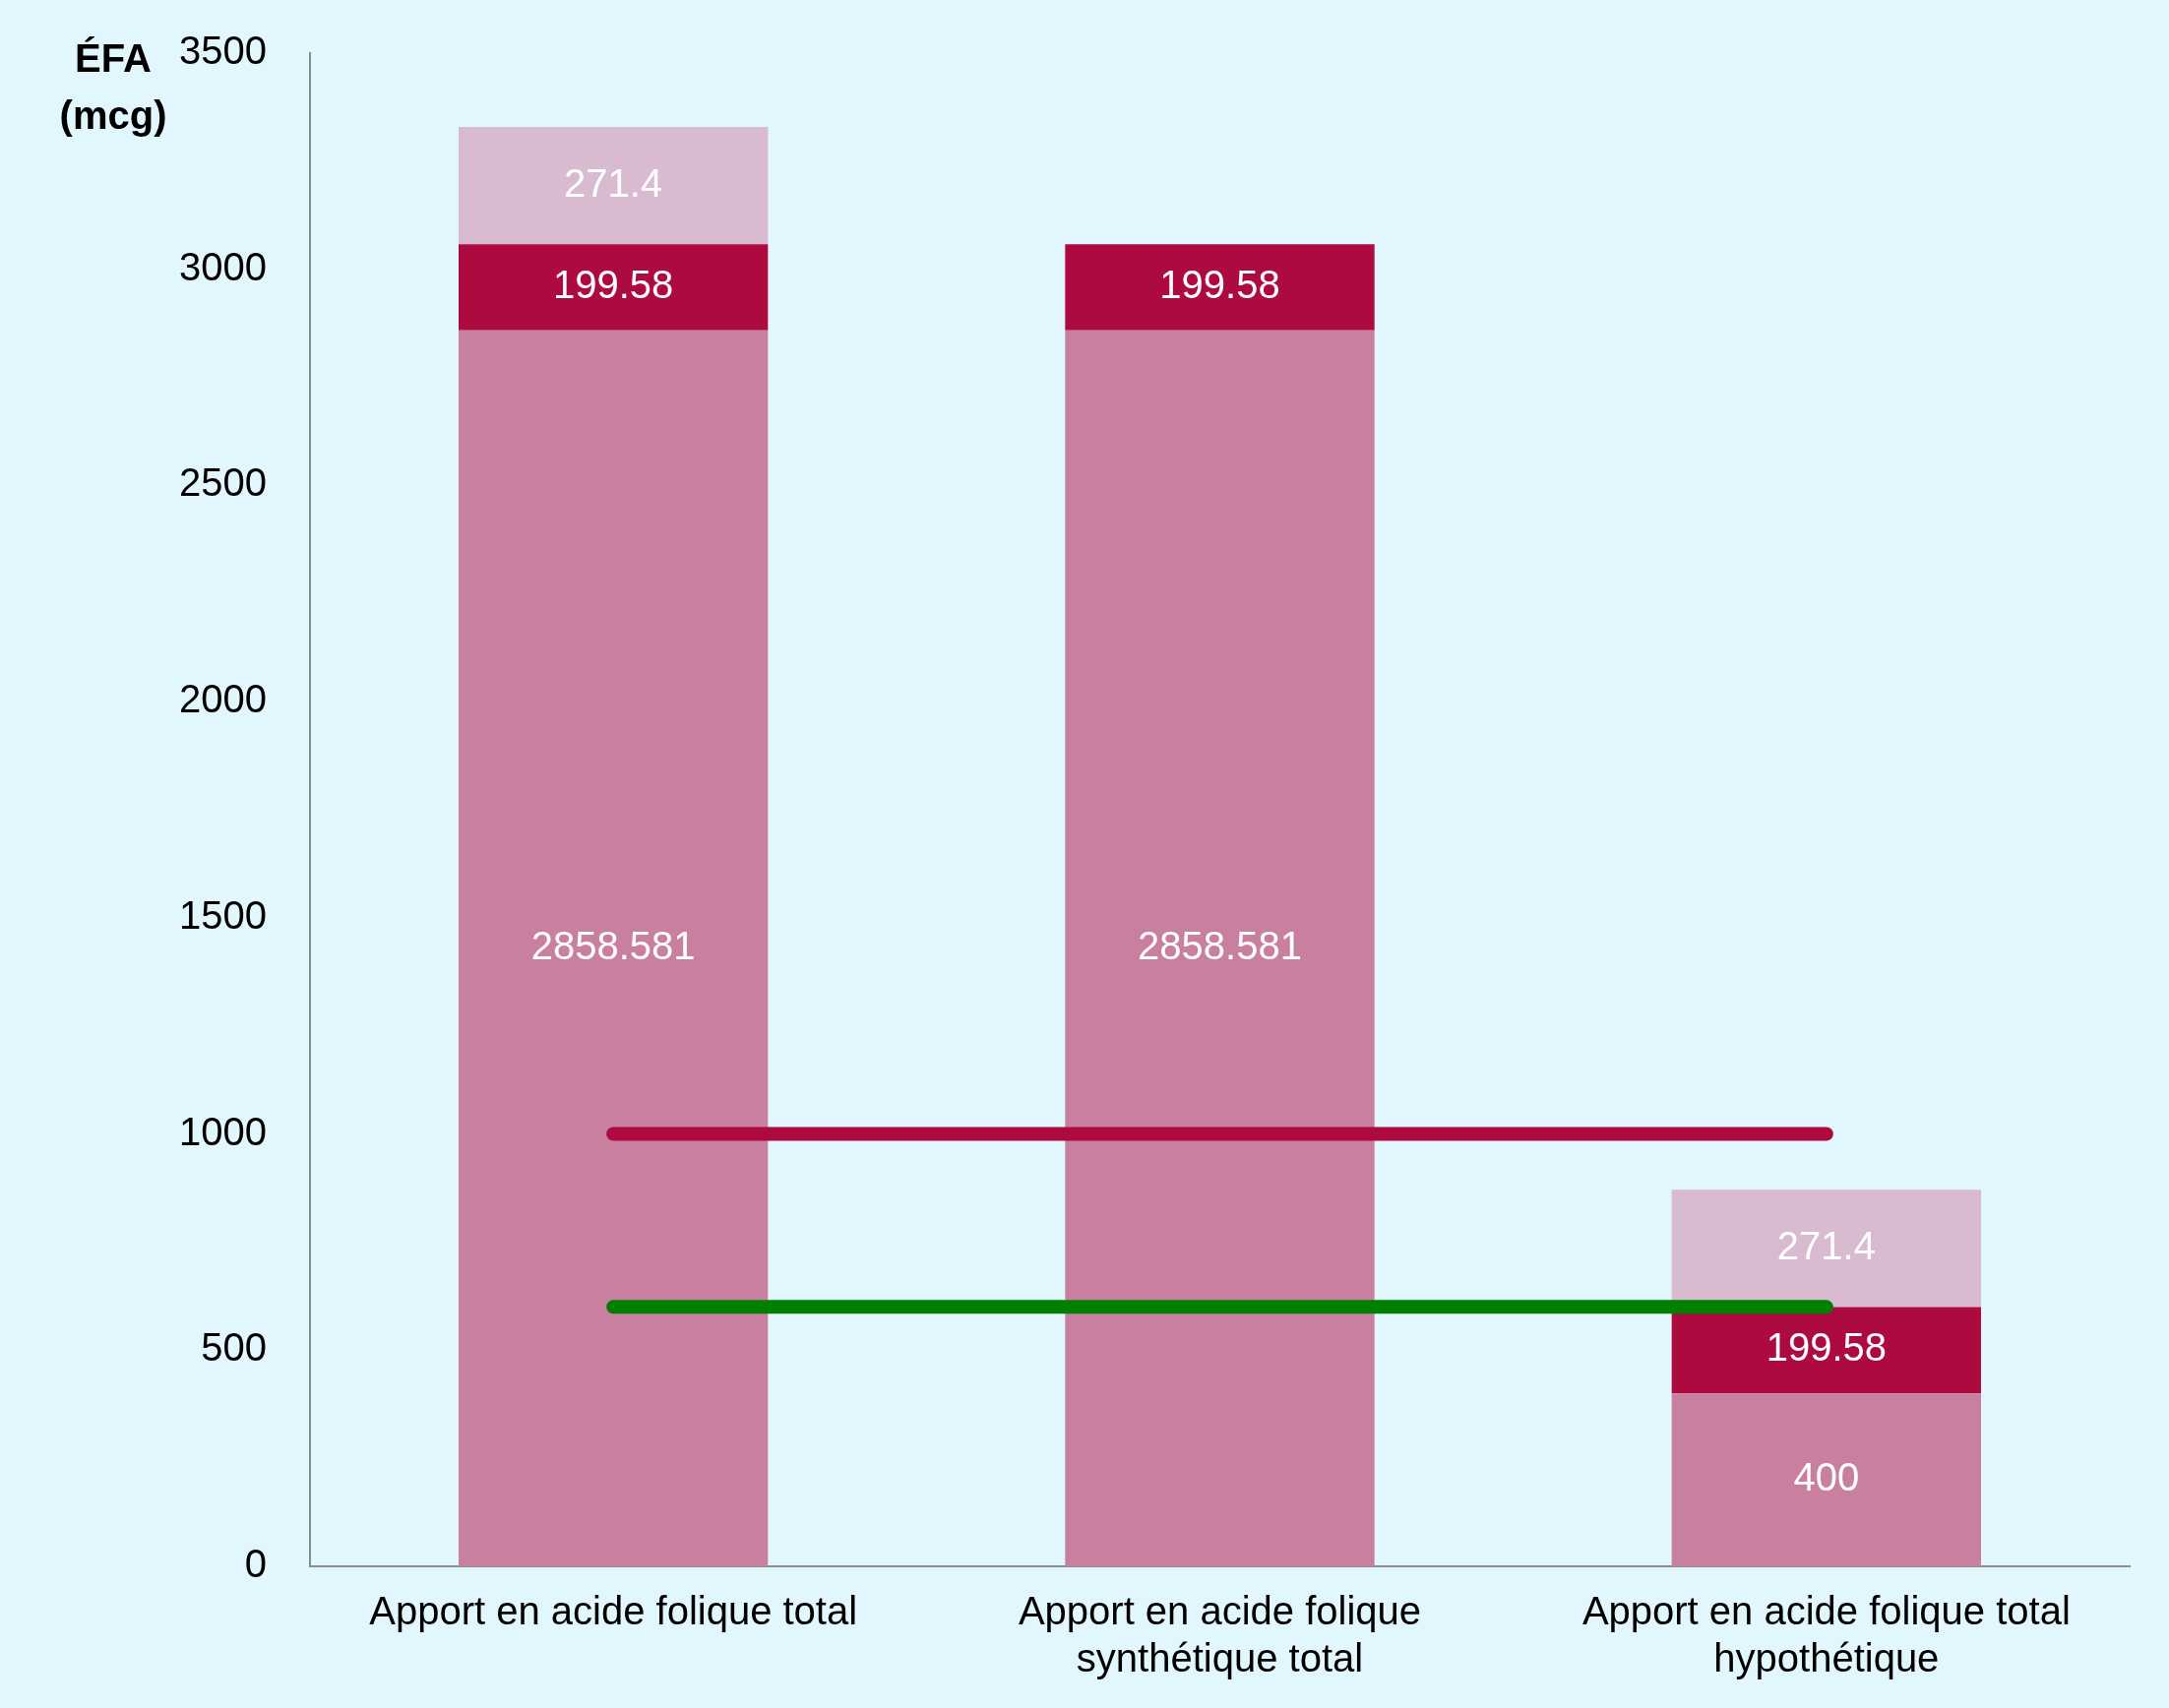 This screenshot has height=1708, width=2169. I want to click on y-tick-label: 1500, so click(223, 914).